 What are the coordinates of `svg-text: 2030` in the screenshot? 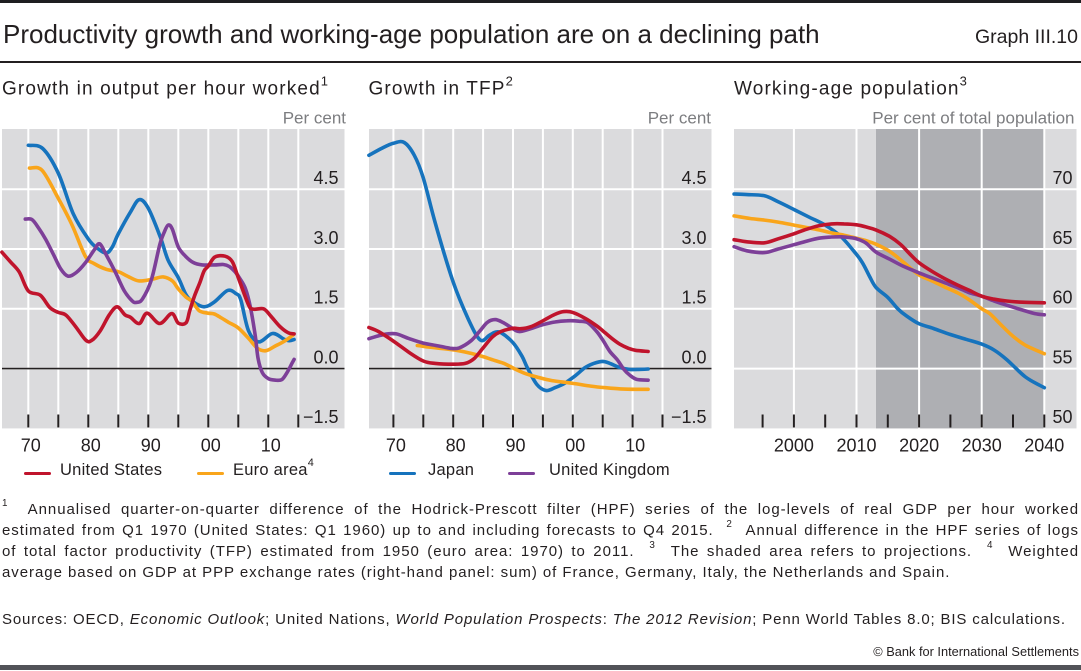 It's located at (982, 446).